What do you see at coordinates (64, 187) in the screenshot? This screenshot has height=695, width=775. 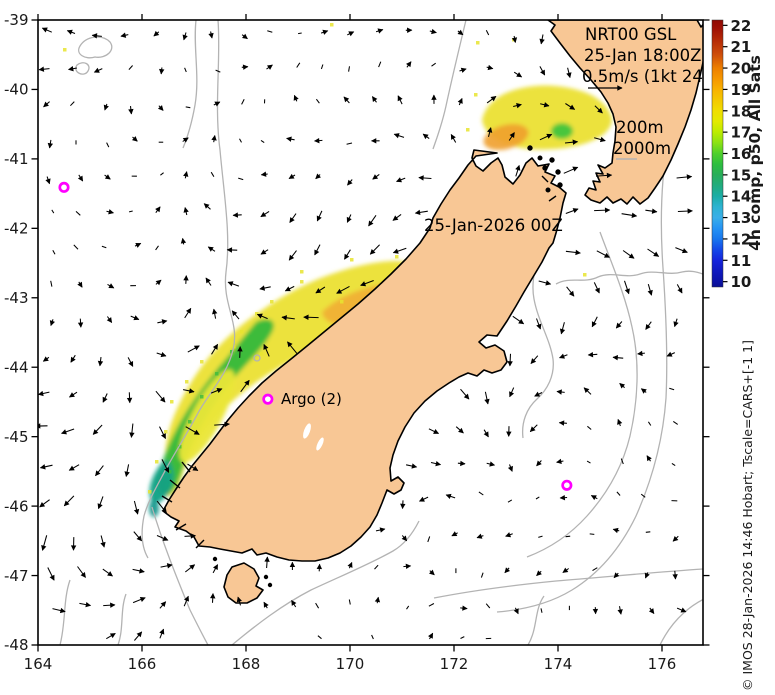 I see `argo-float-marker` at bounding box center [64, 187].